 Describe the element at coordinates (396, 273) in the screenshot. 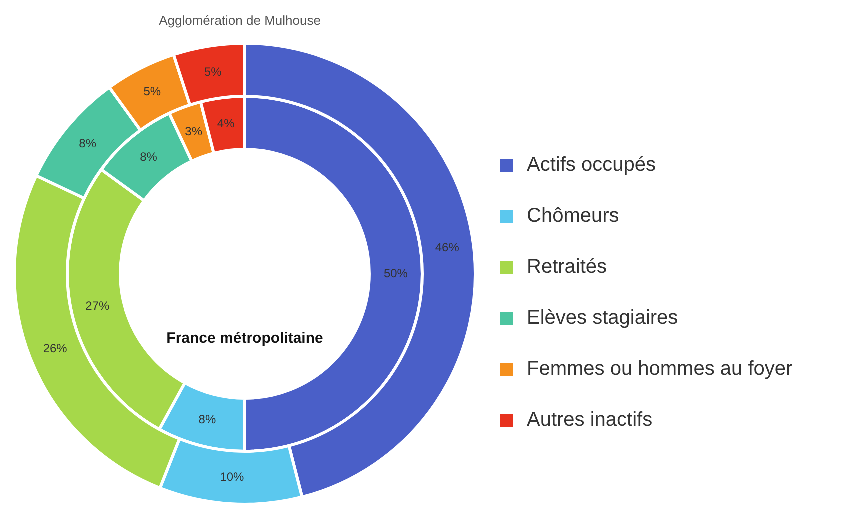

I see `data-label: 50%` at that location.